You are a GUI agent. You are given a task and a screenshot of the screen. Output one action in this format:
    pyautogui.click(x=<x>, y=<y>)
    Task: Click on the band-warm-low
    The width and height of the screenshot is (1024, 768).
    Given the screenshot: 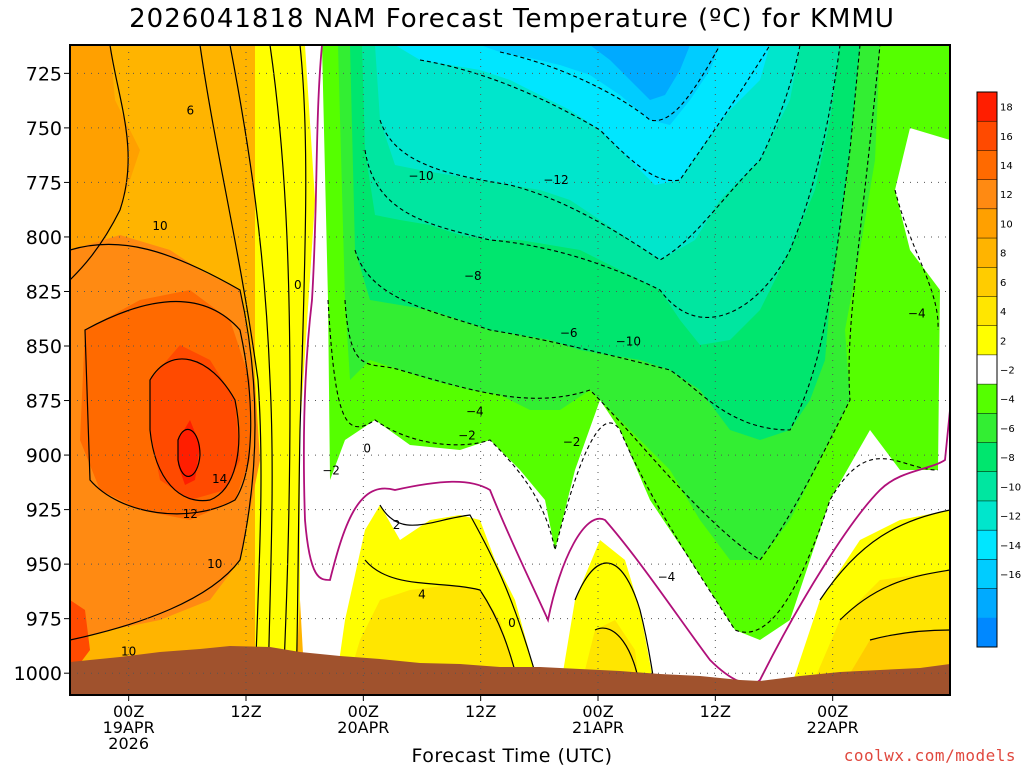 What is the action you would take?
    pyautogui.click(x=80, y=635)
    